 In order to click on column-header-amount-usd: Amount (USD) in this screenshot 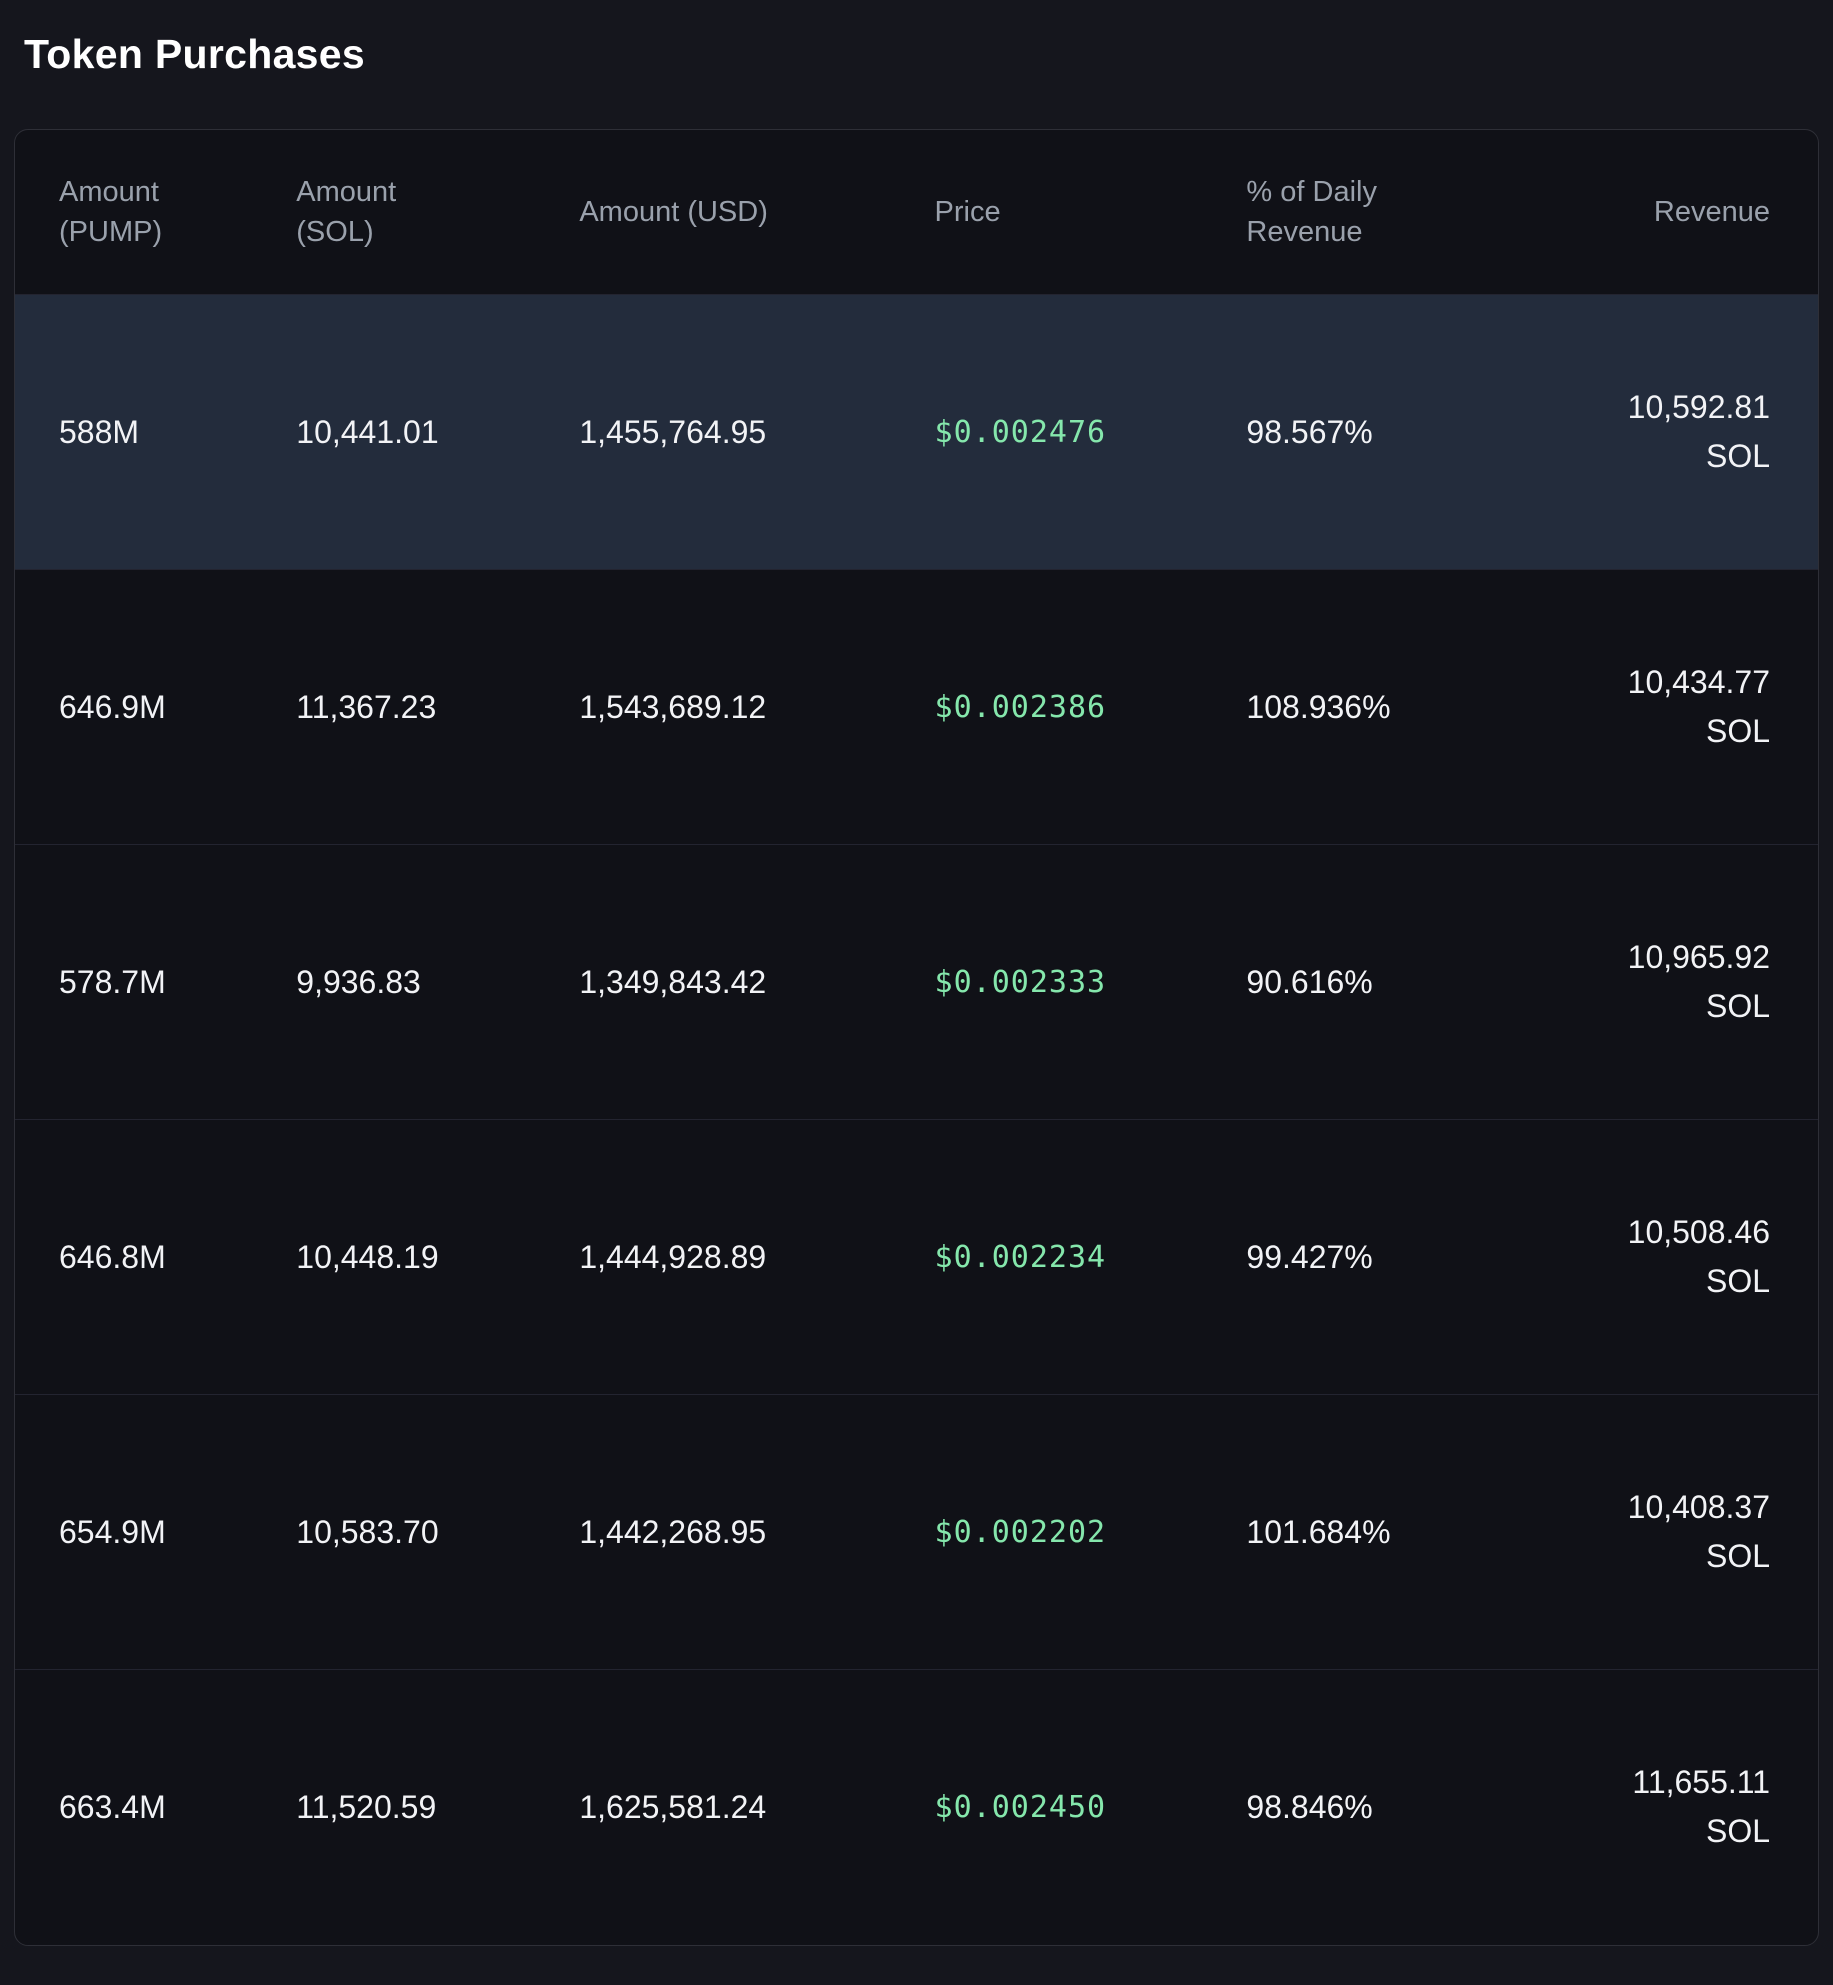, I will do `click(757, 213)`.